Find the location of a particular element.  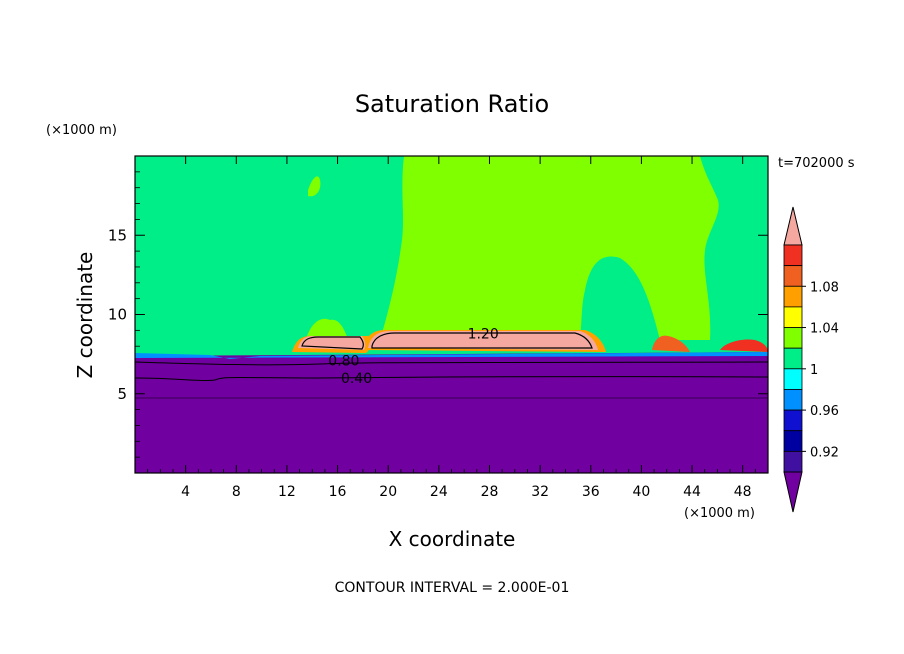

contour-interval-note: CONTOUR INTERVAL = 2.000E-01 is located at coordinates (452, 588).